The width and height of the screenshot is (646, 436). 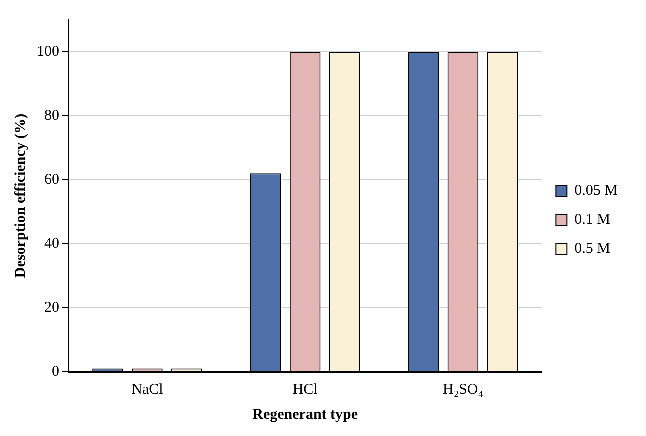 I want to click on x-tick-label: NaCl, so click(x=148, y=390).